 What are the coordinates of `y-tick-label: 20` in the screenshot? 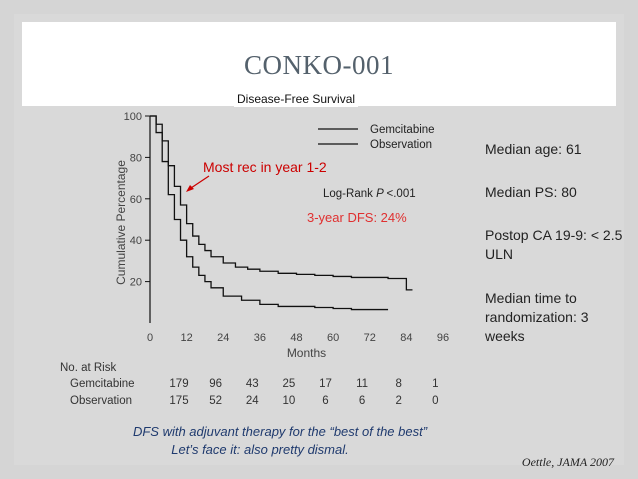 It's located at (136, 283).